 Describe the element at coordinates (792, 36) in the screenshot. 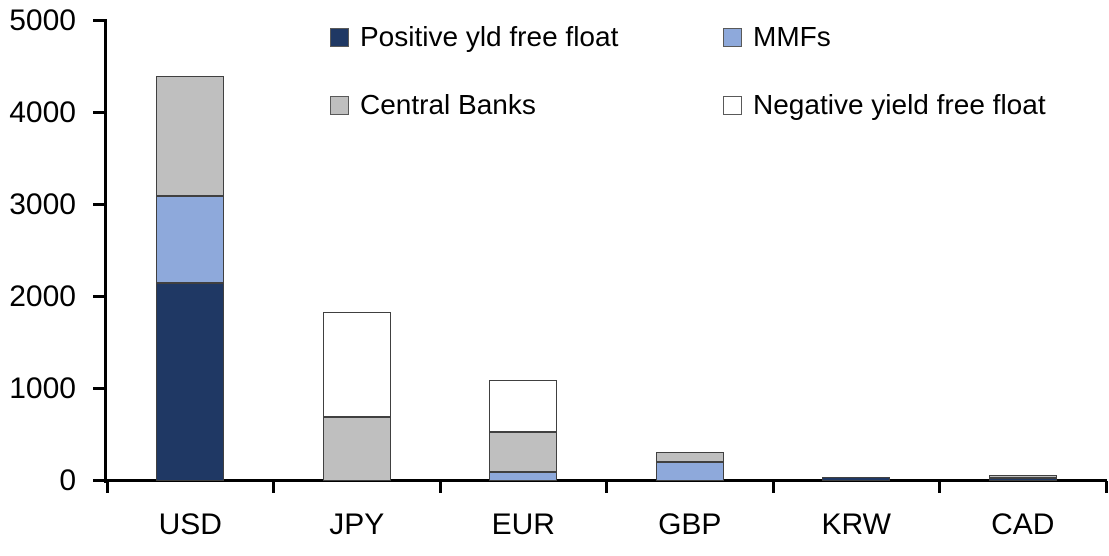

I see `legend-label: MMFs` at that location.